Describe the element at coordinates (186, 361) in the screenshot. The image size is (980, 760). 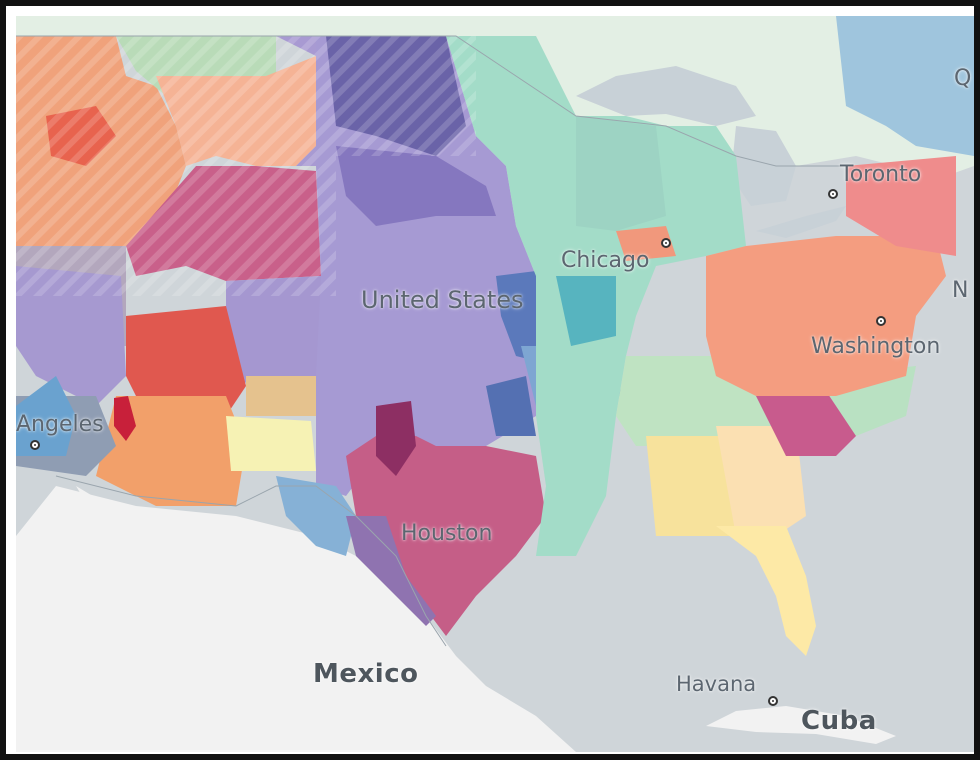
I see `region-arizona-red` at that location.